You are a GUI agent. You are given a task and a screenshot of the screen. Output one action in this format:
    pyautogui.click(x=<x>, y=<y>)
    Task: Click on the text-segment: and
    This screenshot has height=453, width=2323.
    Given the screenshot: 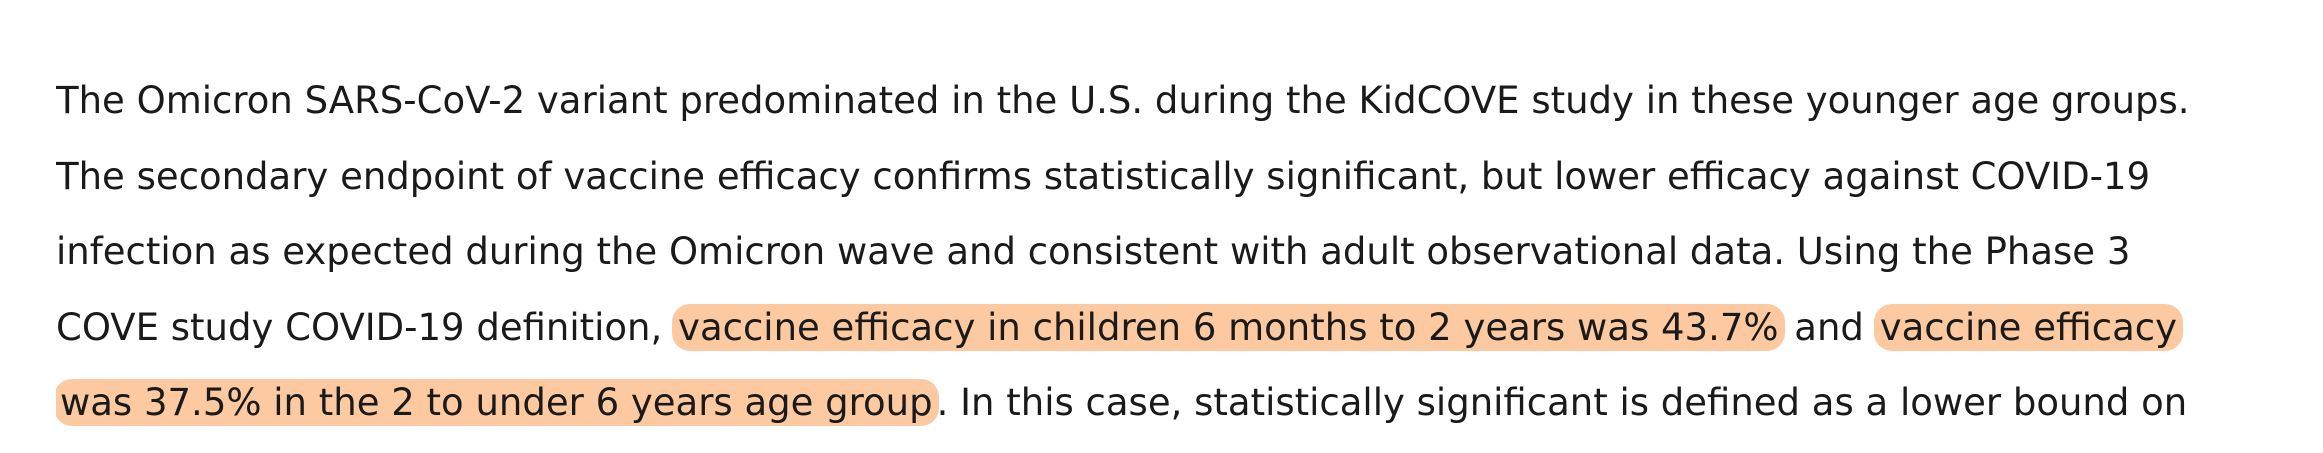 What is the action you would take?
    pyautogui.click(x=1829, y=327)
    